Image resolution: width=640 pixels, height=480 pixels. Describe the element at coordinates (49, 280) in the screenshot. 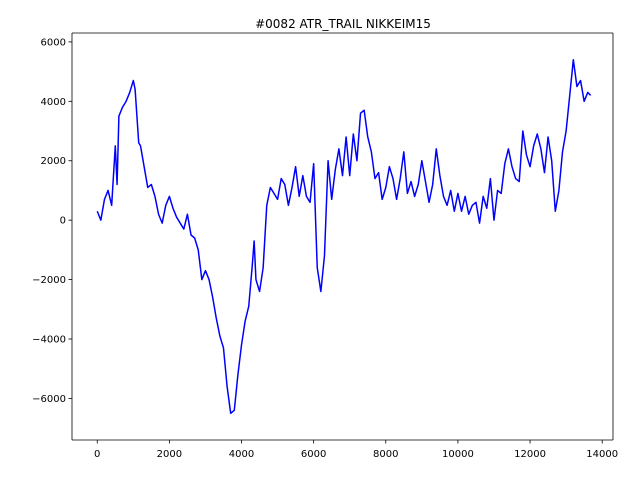

I see `y-tick-label: −2000` at that location.